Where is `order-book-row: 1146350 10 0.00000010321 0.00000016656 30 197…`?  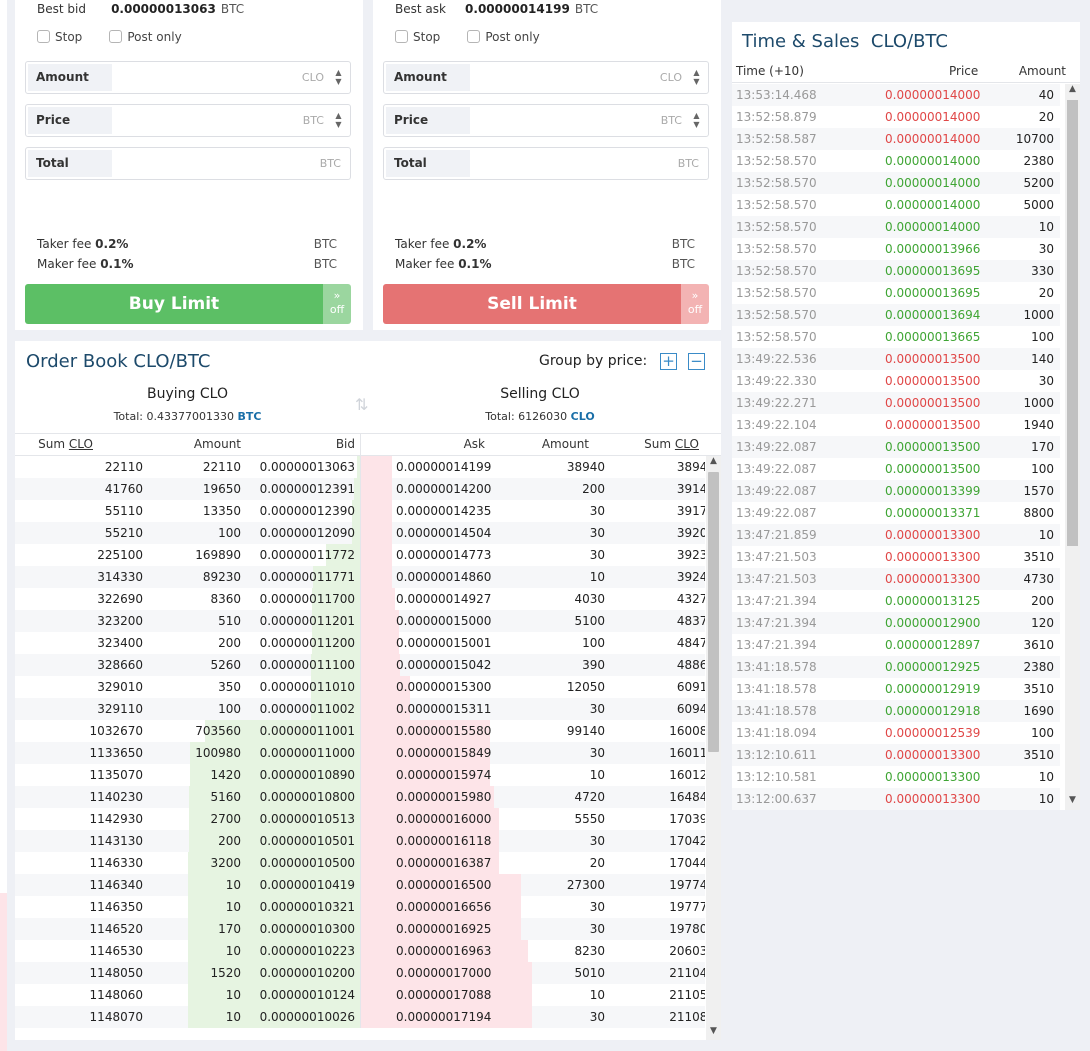
order-book-row: 1146350 10 0.00000010321 0.00000016656 30 197… is located at coordinates (360, 907).